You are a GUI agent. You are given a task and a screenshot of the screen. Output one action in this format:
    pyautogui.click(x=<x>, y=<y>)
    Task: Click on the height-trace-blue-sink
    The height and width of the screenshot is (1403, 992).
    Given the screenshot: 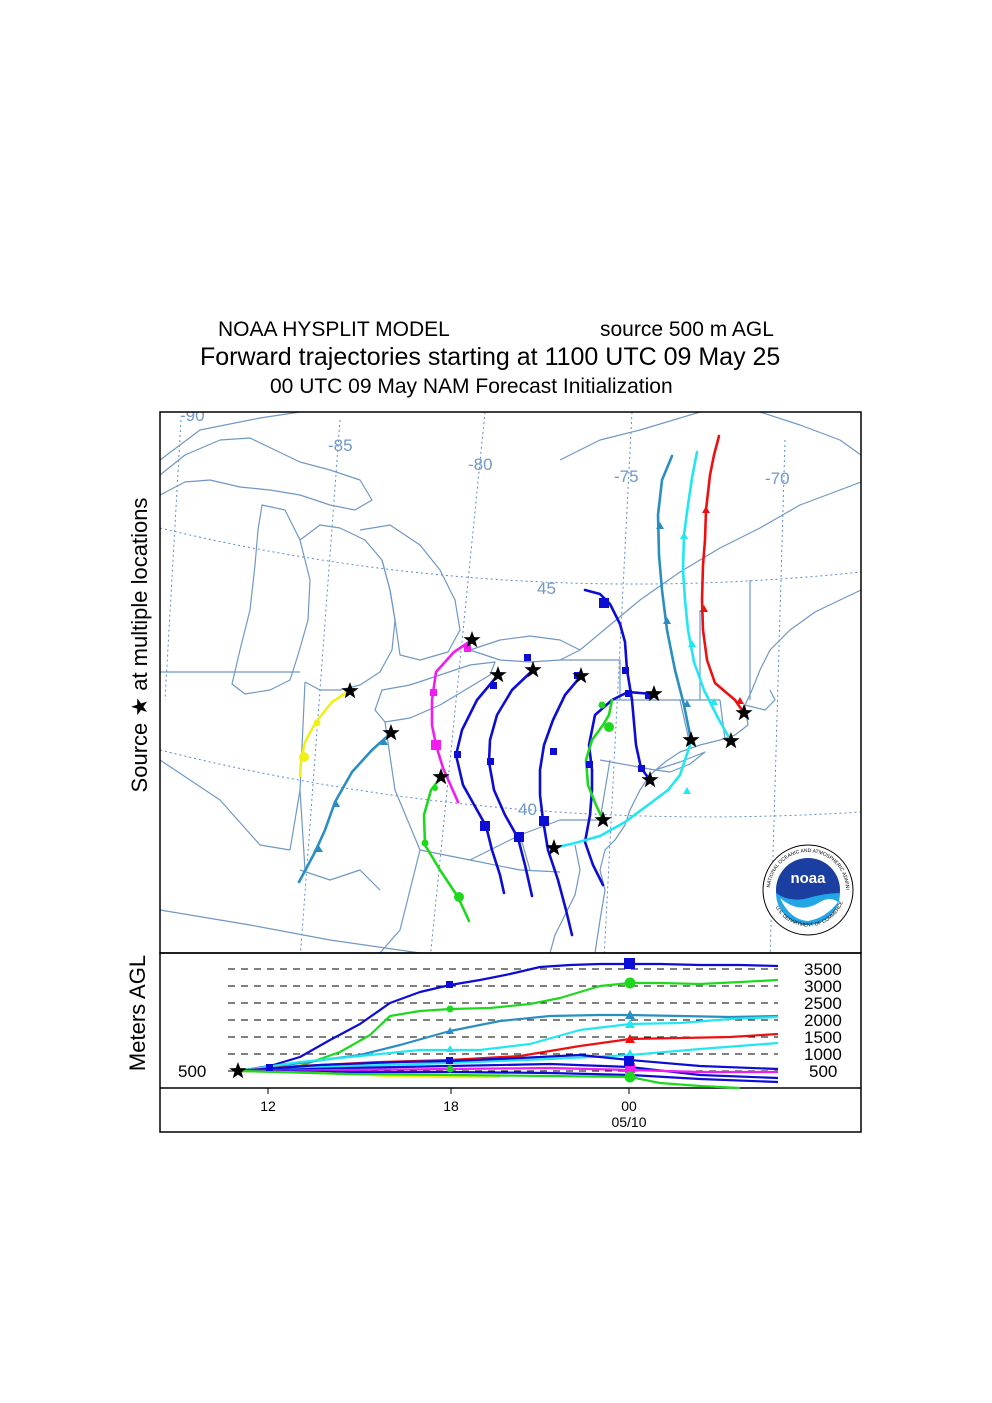 What is the action you would take?
    pyautogui.click(x=508, y=1076)
    